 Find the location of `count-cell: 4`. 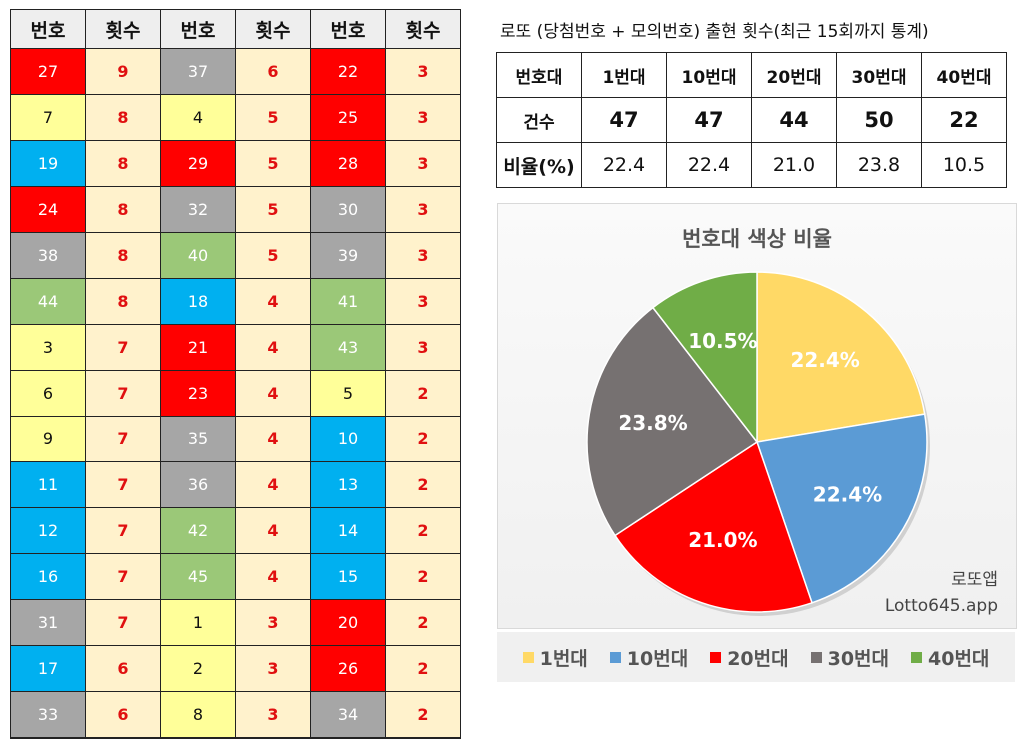

count-cell: 4 is located at coordinates (273, 347).